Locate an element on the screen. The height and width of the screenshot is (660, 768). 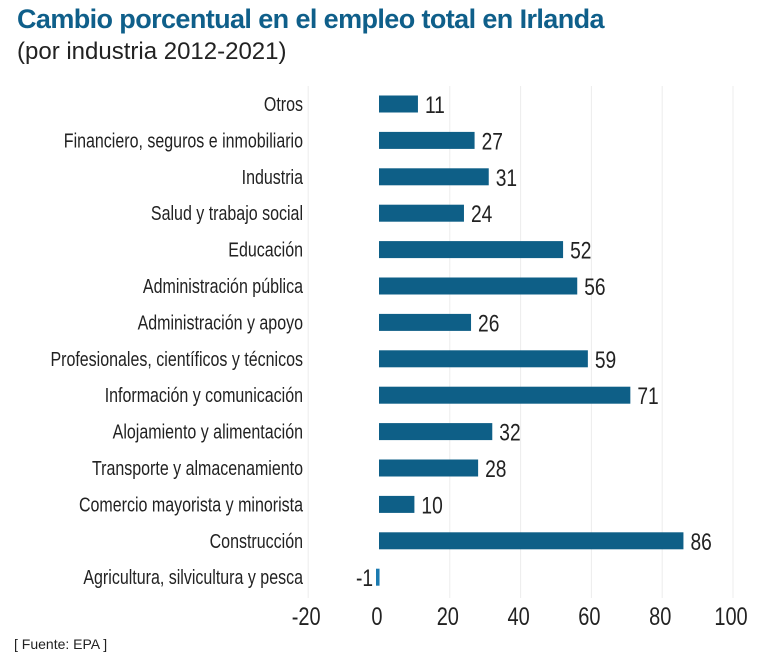
data-label: 56 is located at coordinates (594, 287).